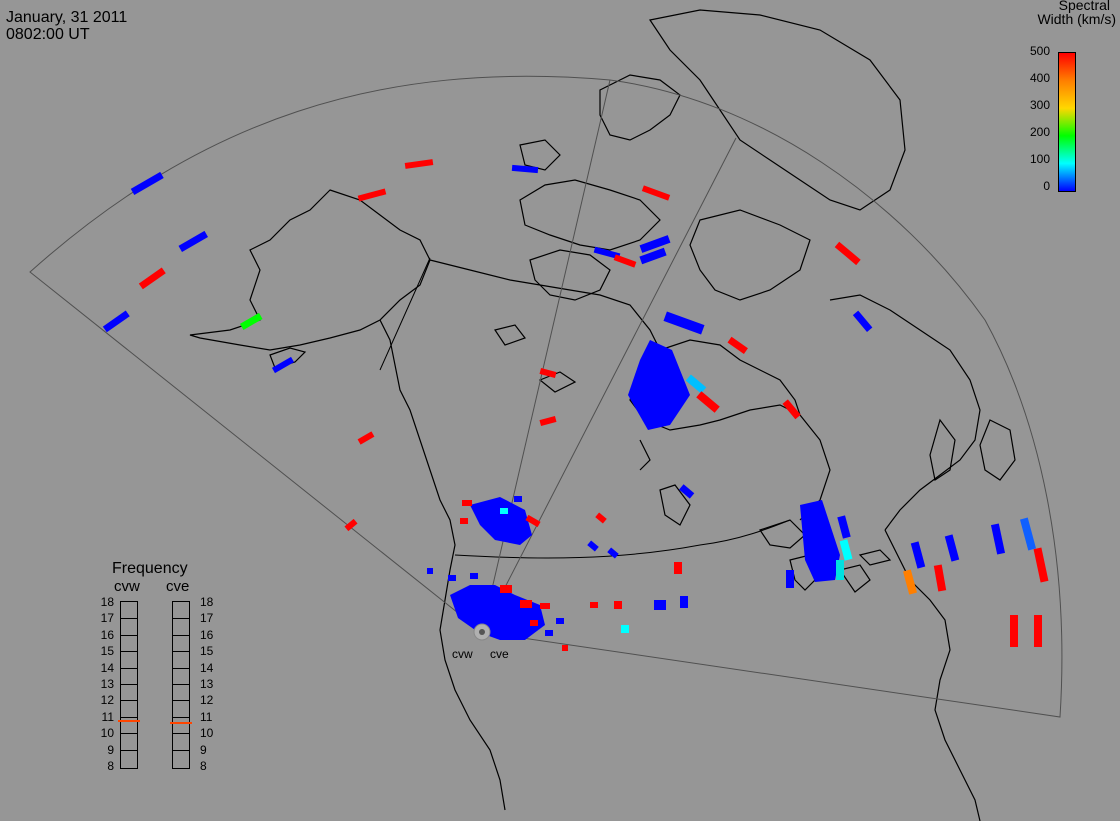  Describe the element at coordinates (1039, 78) in the screenshot. I see `colorbar-tick: 400` at that location.